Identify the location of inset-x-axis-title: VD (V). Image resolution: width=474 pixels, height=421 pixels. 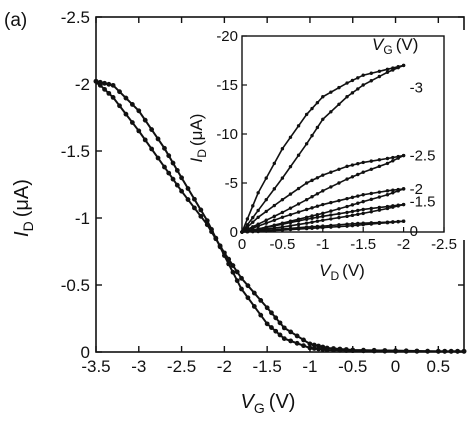
(342, 272).